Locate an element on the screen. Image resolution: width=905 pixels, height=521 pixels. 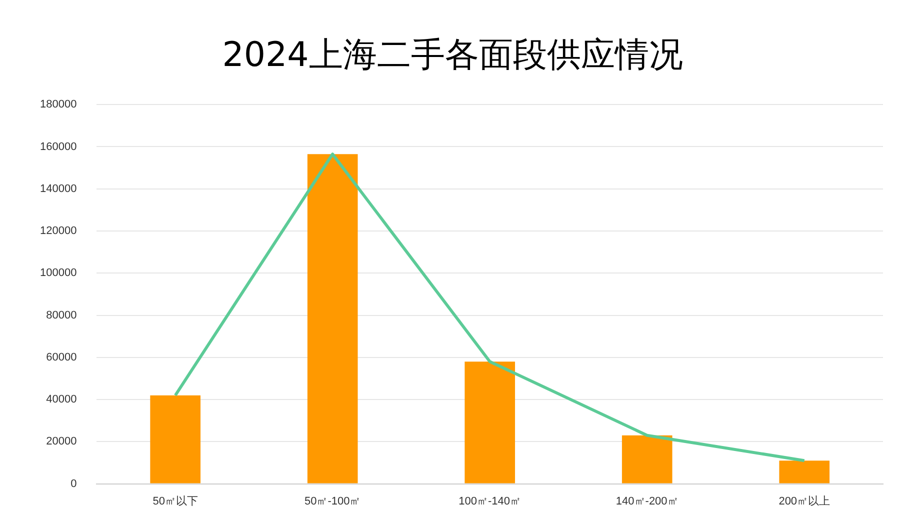
chart-title: 2024上海二手各面段供应情况 is located at coordinates (452, 55).